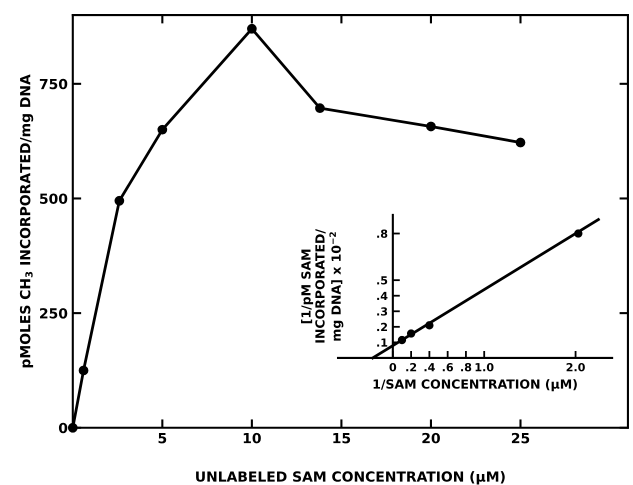  What do you see at coordinates (485, 367) in the screenshot?
I see `x-tick-label: 1.0` at bounding box center [485, 367].